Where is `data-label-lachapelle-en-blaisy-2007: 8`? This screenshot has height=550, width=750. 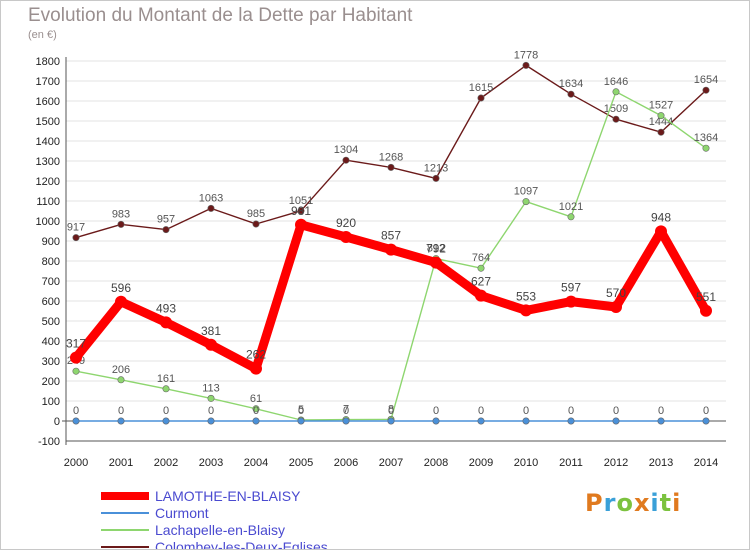
data-label-lachapelle-en-blaisy-2007: 8 is located at coordinates (391, 409).